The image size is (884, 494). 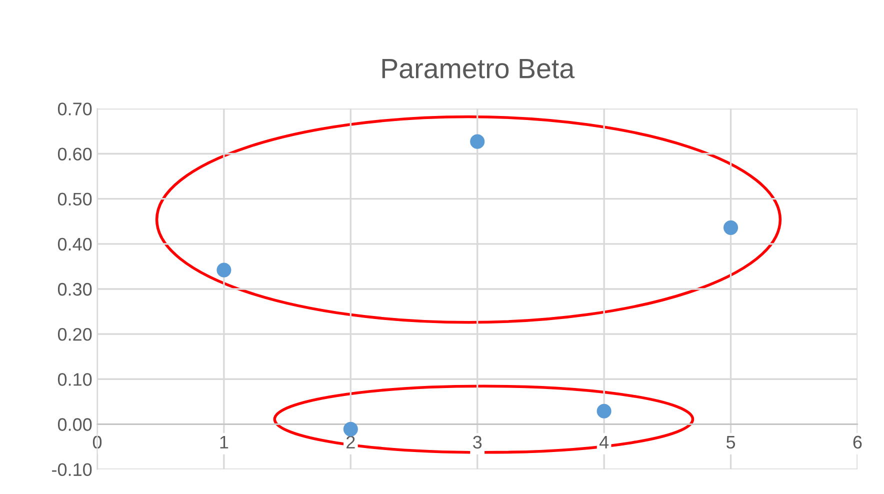 I want to click on y-tick-label: 0.00, so click(x=75, y=424).